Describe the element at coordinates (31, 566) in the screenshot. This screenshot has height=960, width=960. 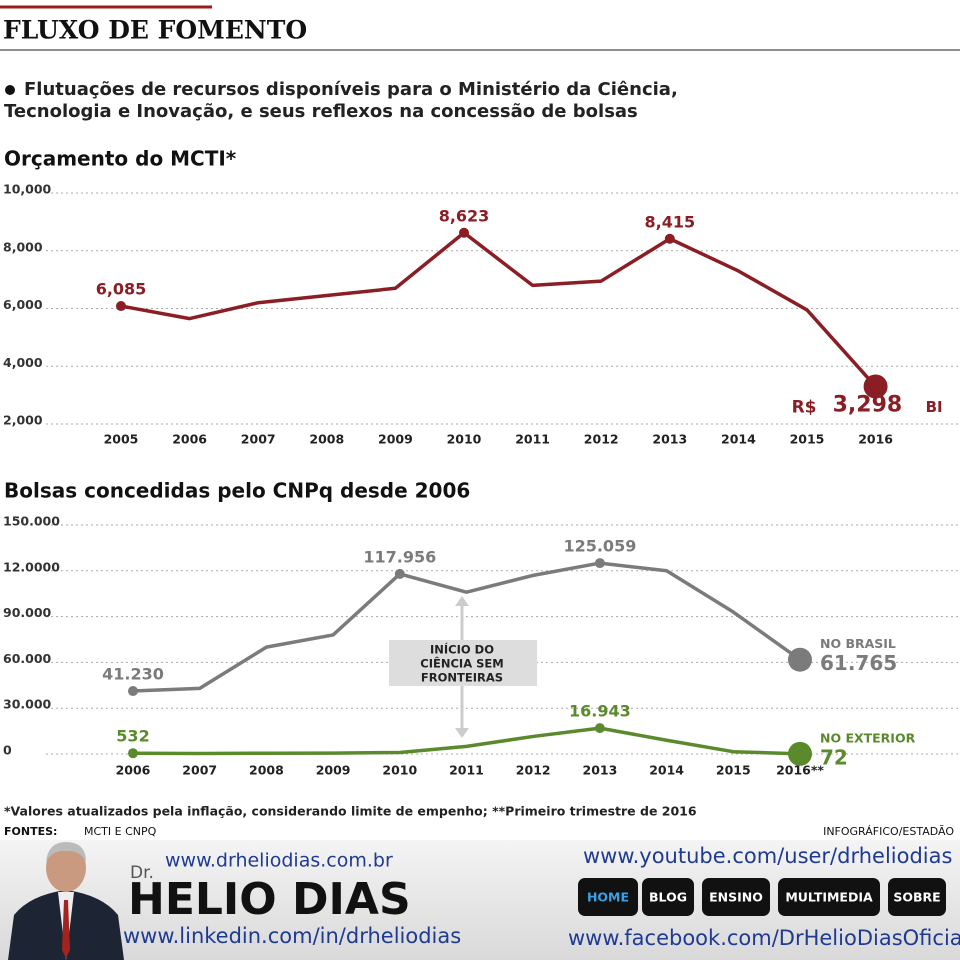
I see `y-tick-label: 12.0000` at that location.